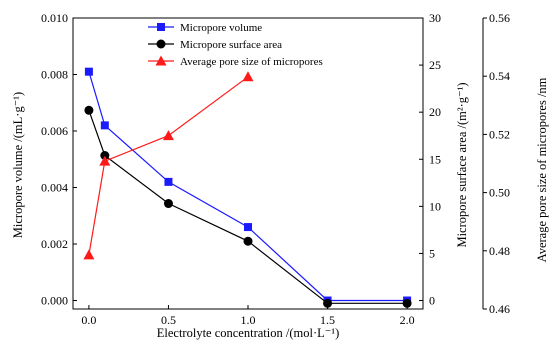 This screenshot has height=345, width=552. What do you see at coordinates (435, 65) in the screenshot?
I see `right1-tick-label: 25` at bounding box center [435, 65].